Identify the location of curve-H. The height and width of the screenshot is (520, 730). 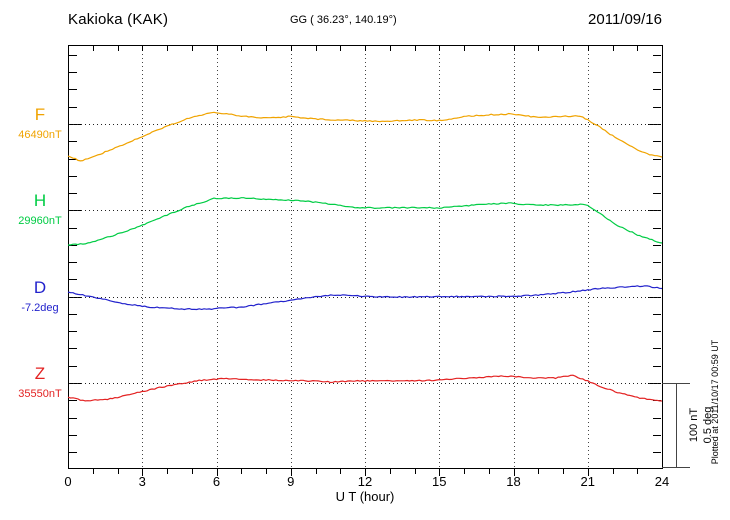
(365, 221).